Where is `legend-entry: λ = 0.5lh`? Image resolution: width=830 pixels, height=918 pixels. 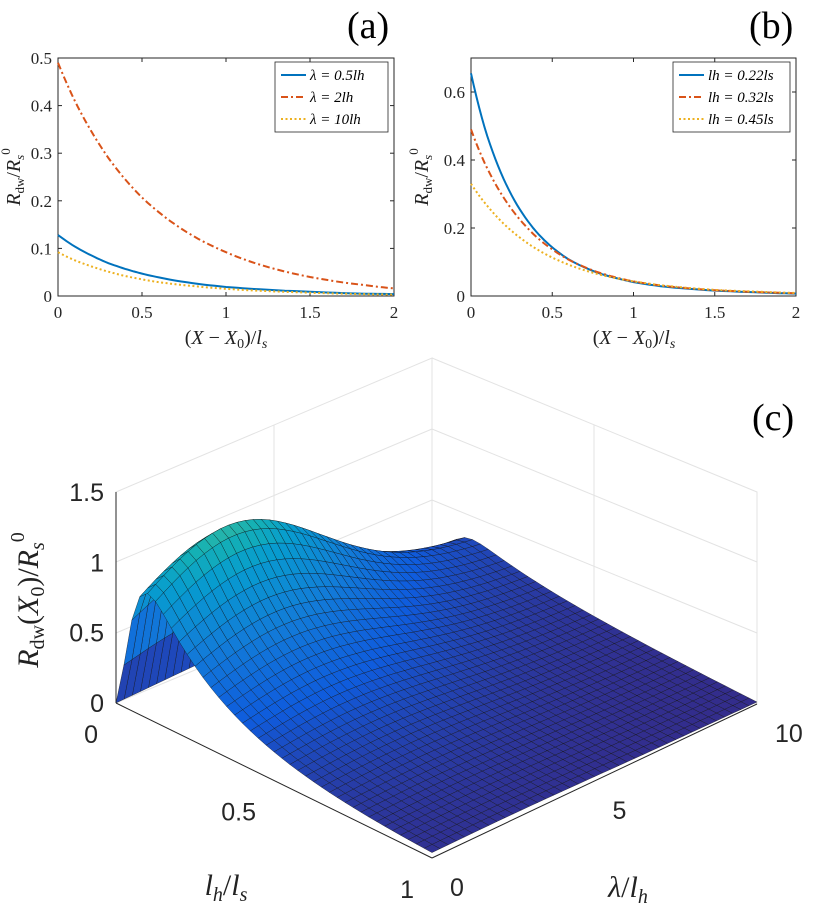
legend-entry: λ = 0.5lh is located at coordinates (337, 76).